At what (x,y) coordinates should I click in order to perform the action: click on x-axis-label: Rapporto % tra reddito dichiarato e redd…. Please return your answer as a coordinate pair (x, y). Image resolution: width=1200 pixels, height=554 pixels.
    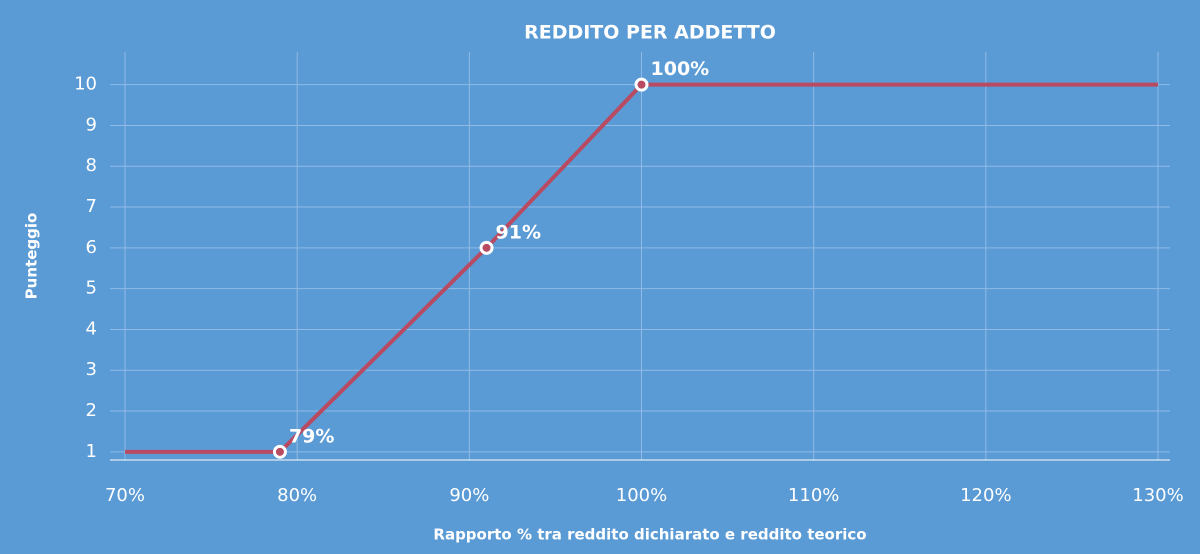
    Looking at the image, I should click on (649, 535).